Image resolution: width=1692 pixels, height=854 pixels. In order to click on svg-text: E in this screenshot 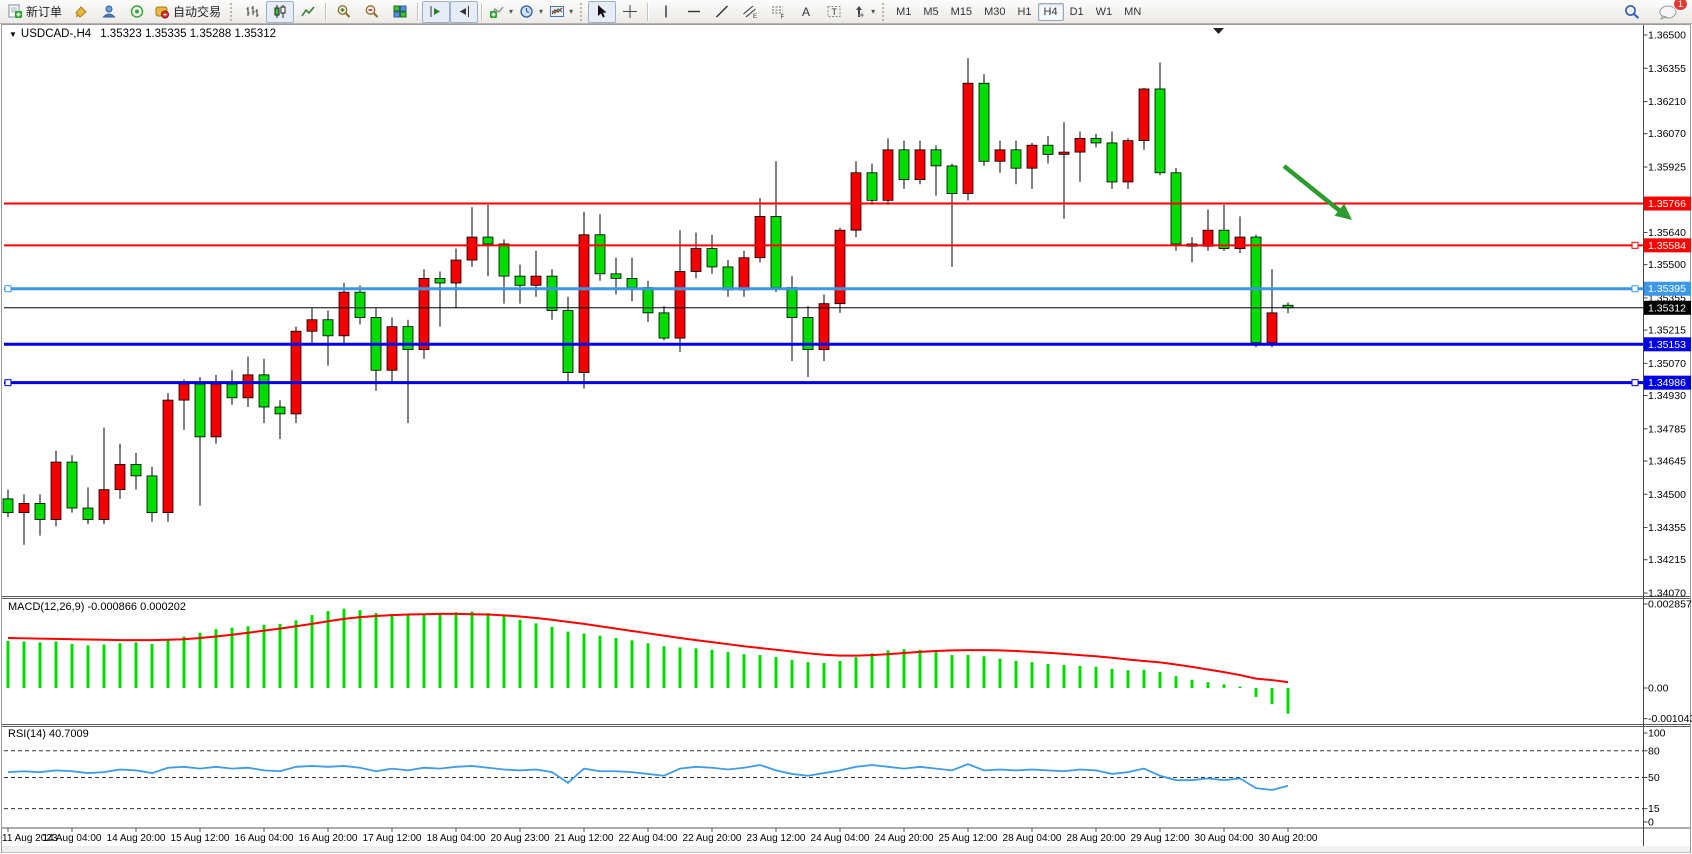, I will do `click(755, 16)`.